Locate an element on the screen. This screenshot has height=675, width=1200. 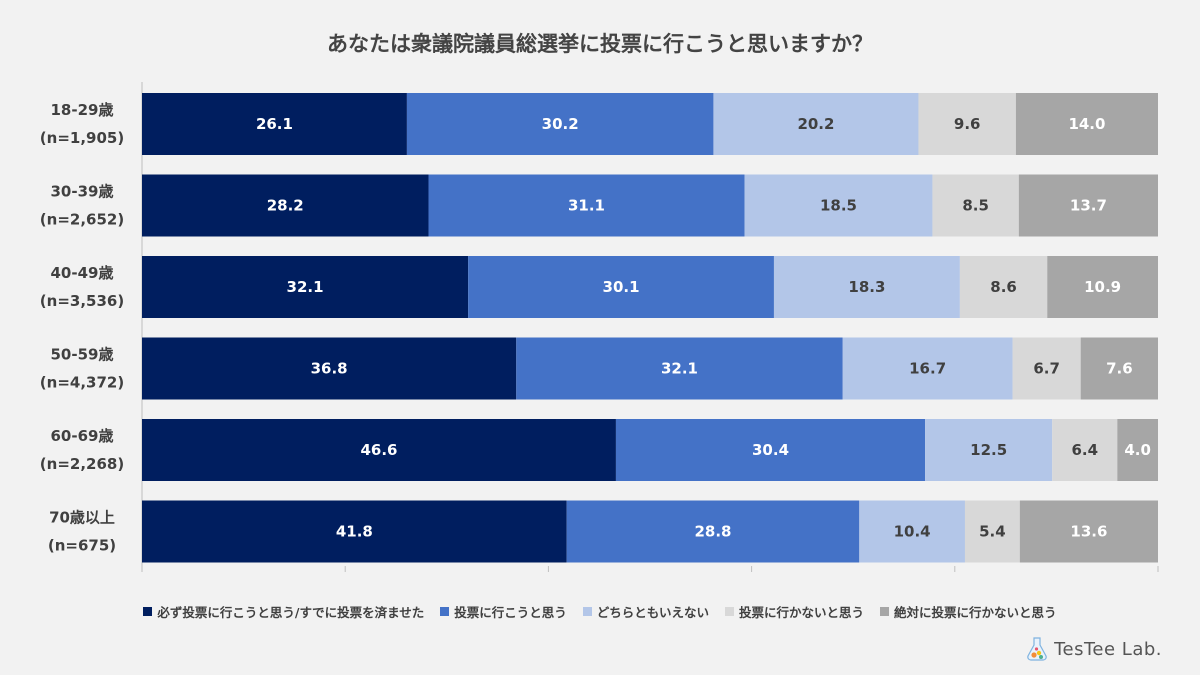
data-label: 8.6 is located at coordinates (1003, 287).